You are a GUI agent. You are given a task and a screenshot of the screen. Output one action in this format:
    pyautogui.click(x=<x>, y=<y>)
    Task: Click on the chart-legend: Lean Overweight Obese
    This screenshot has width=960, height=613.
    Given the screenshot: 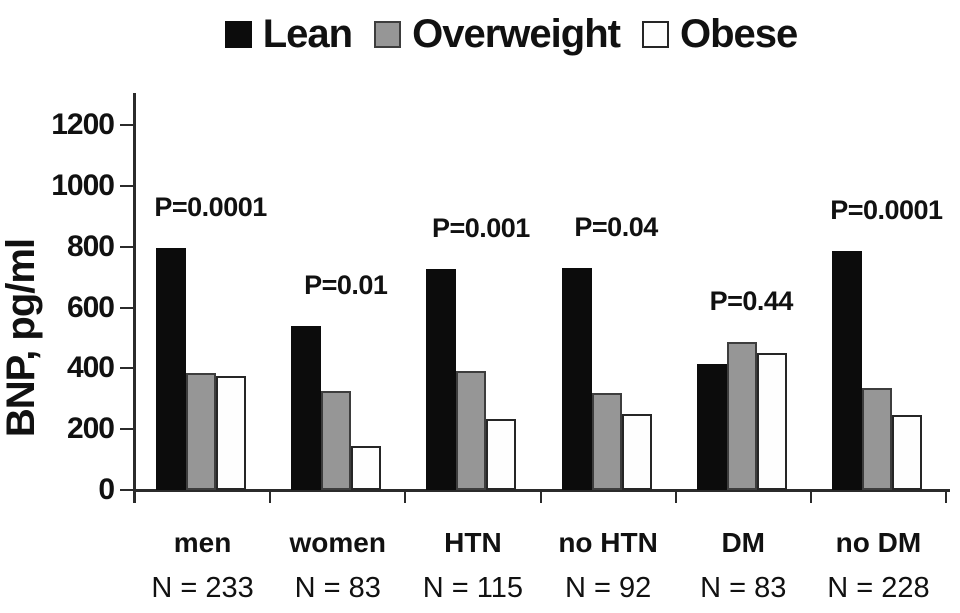 What is the action you would take?
    pyautogui.click(x=511, y=34)
    